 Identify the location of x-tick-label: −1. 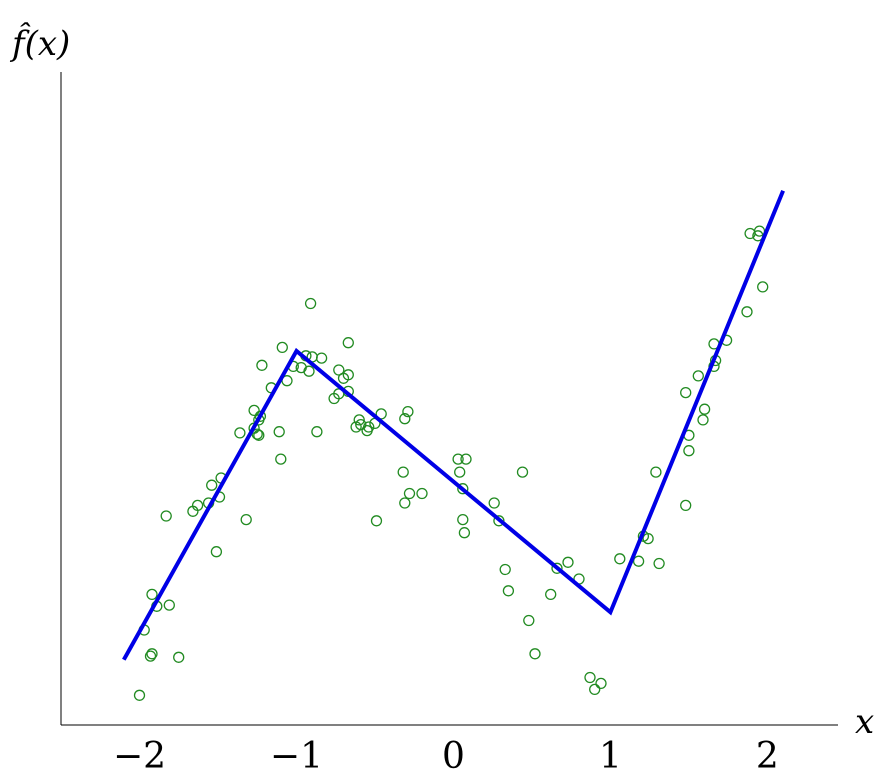
(296, 756).